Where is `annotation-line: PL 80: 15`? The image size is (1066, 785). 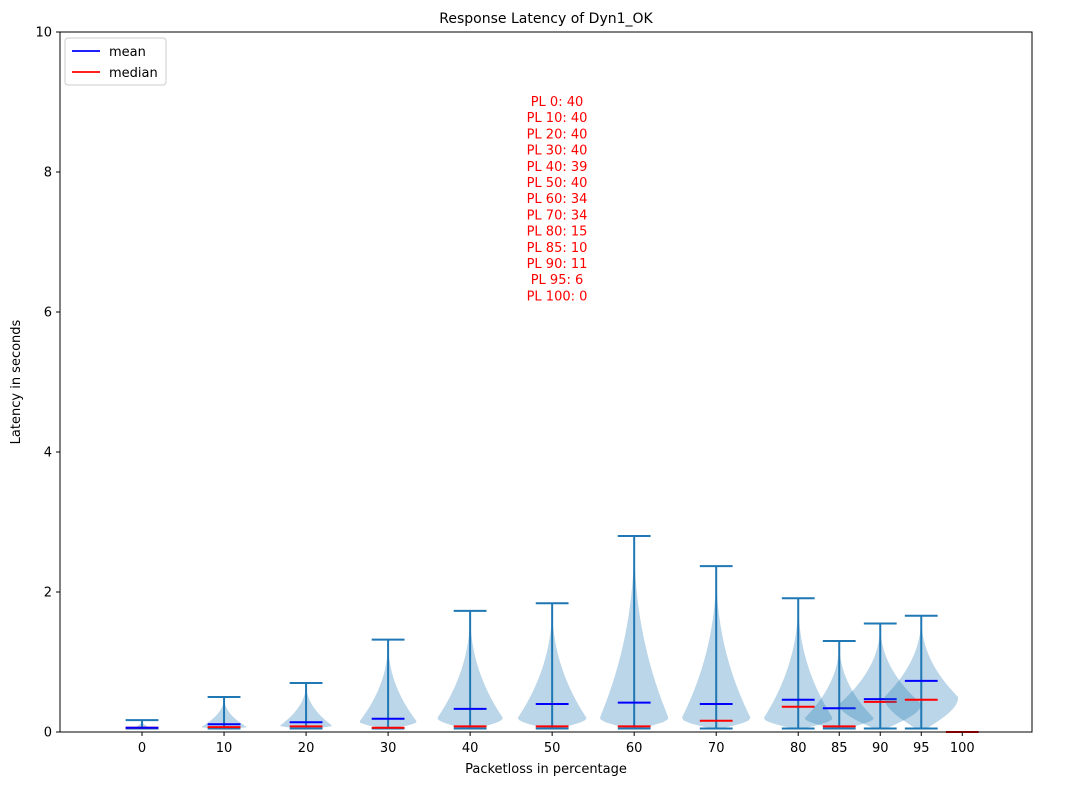 annotation-line: PL 80: 15 is located at coordinates (557, 232).